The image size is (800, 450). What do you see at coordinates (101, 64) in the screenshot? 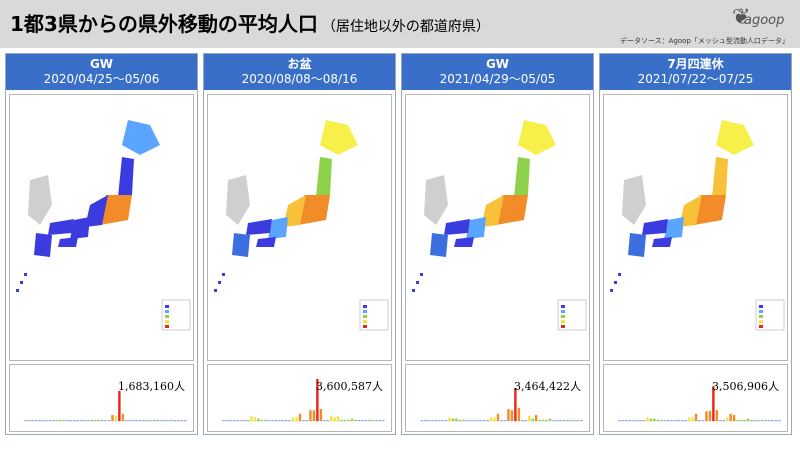
I see `panel-period-label: GW` at bounding box center [101, 64].